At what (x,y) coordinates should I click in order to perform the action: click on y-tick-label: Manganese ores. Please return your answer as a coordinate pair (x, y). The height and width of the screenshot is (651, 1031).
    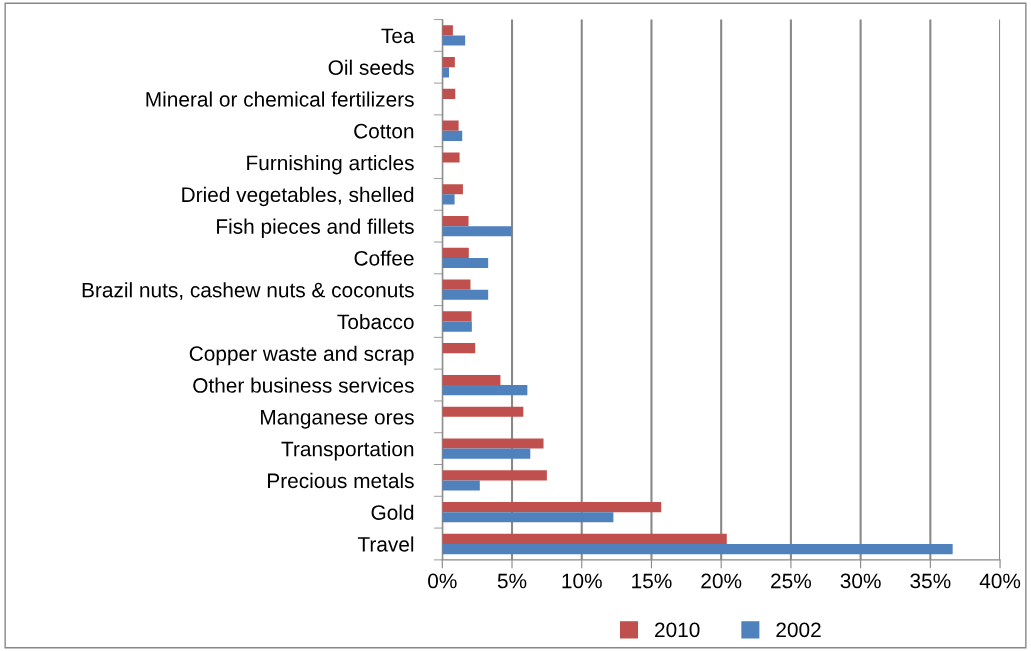
    Looking at the image, I should click on (337, 419).